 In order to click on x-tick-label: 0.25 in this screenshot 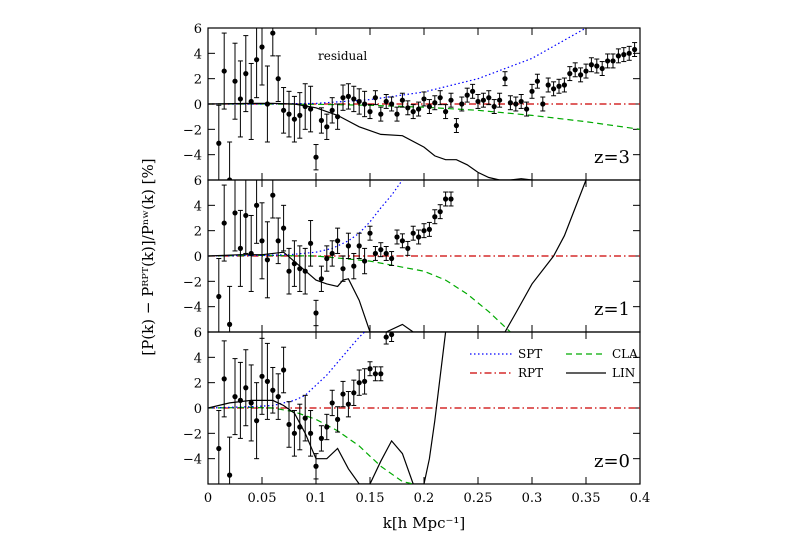, I will do `click(478, 498)`.